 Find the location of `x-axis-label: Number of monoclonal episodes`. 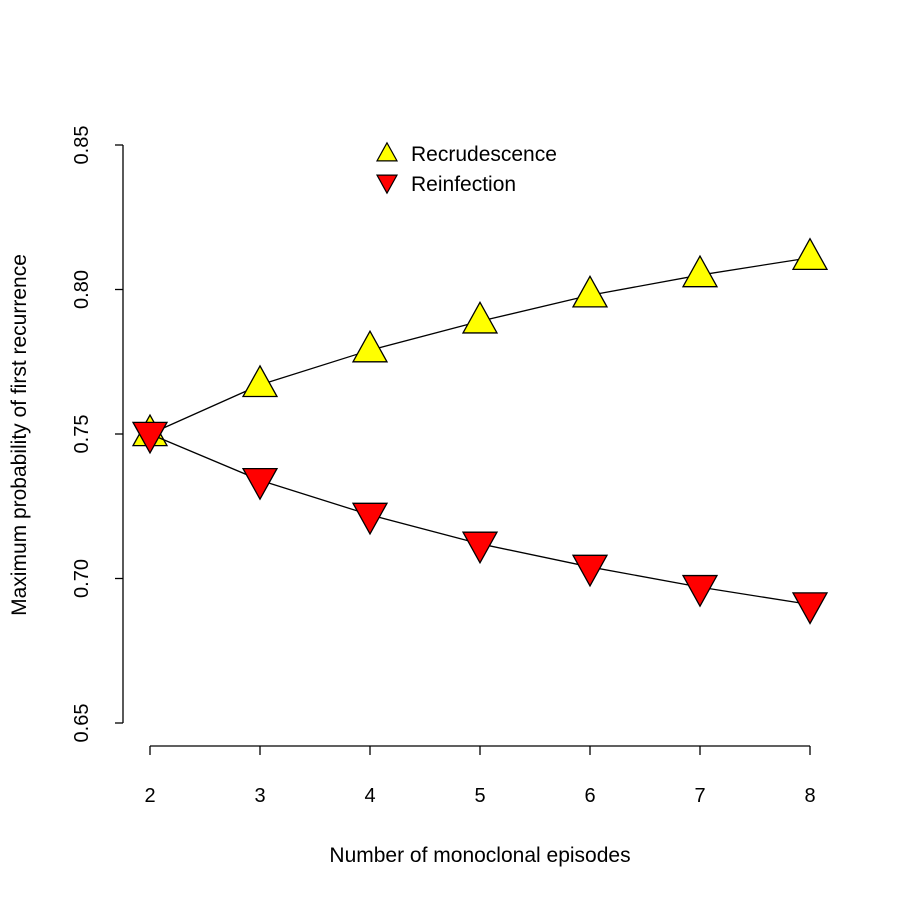

x-axis-label: Number of monoclonal episodes is located at coordinates (479, 855).